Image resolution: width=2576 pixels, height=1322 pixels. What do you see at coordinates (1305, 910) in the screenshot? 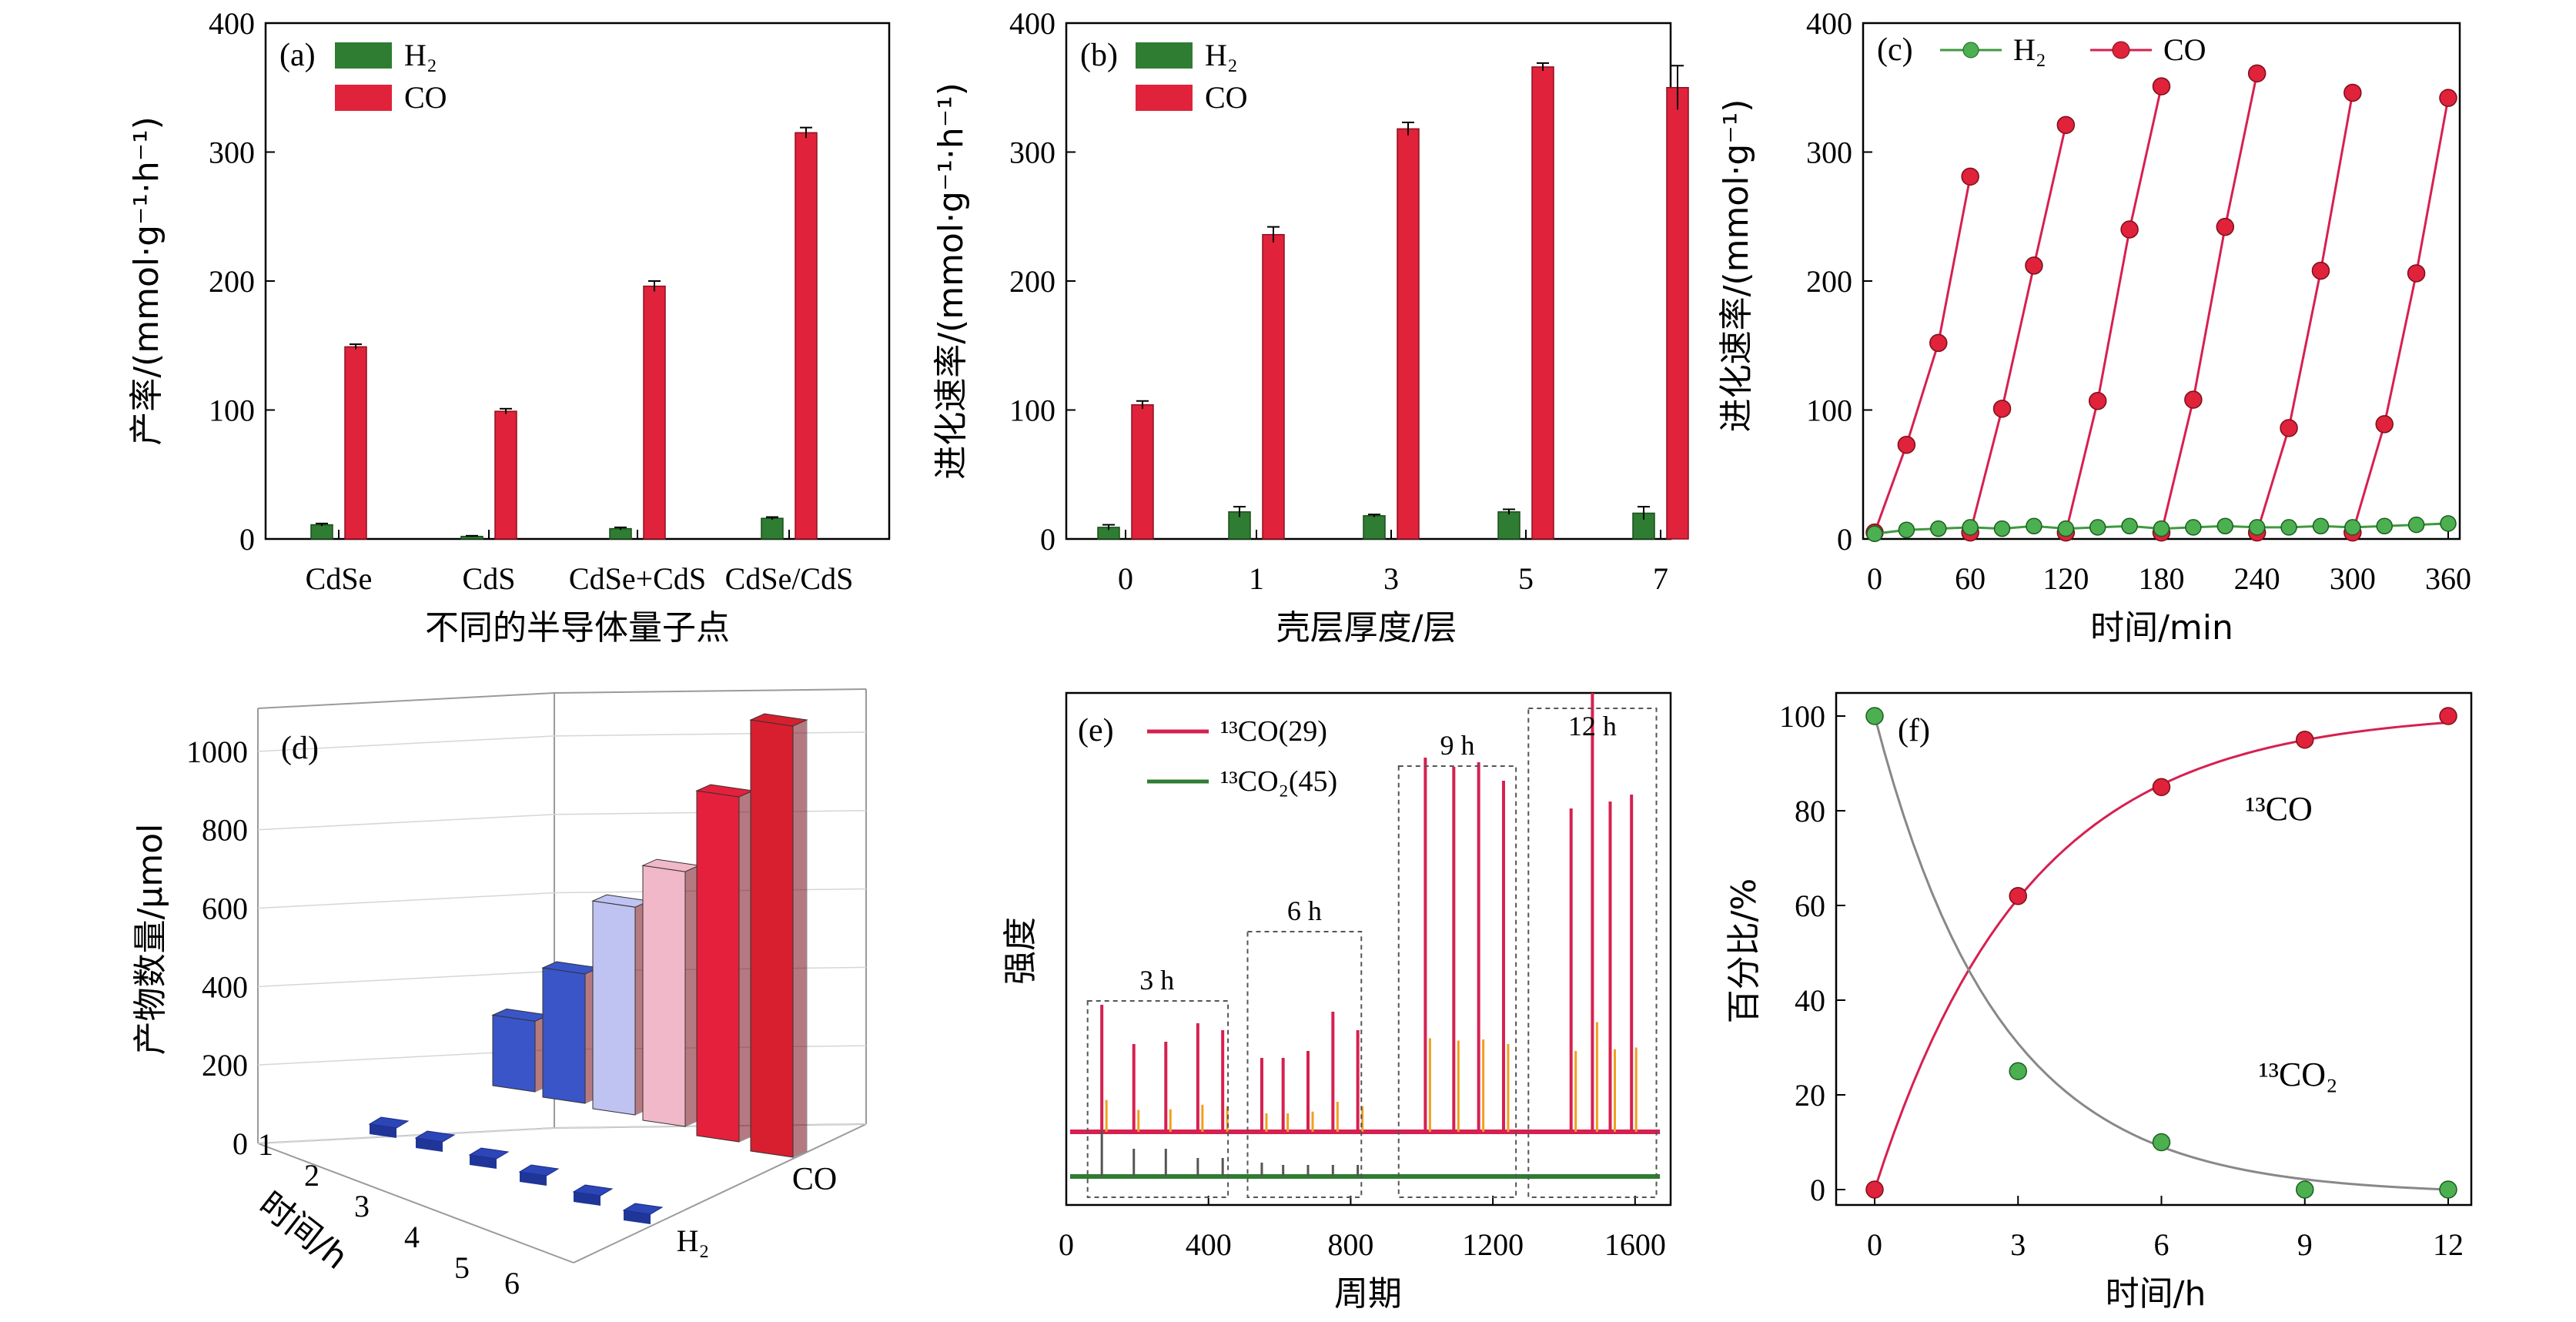
I see `run-label: 6 h` at bounding box center [1305, 910].